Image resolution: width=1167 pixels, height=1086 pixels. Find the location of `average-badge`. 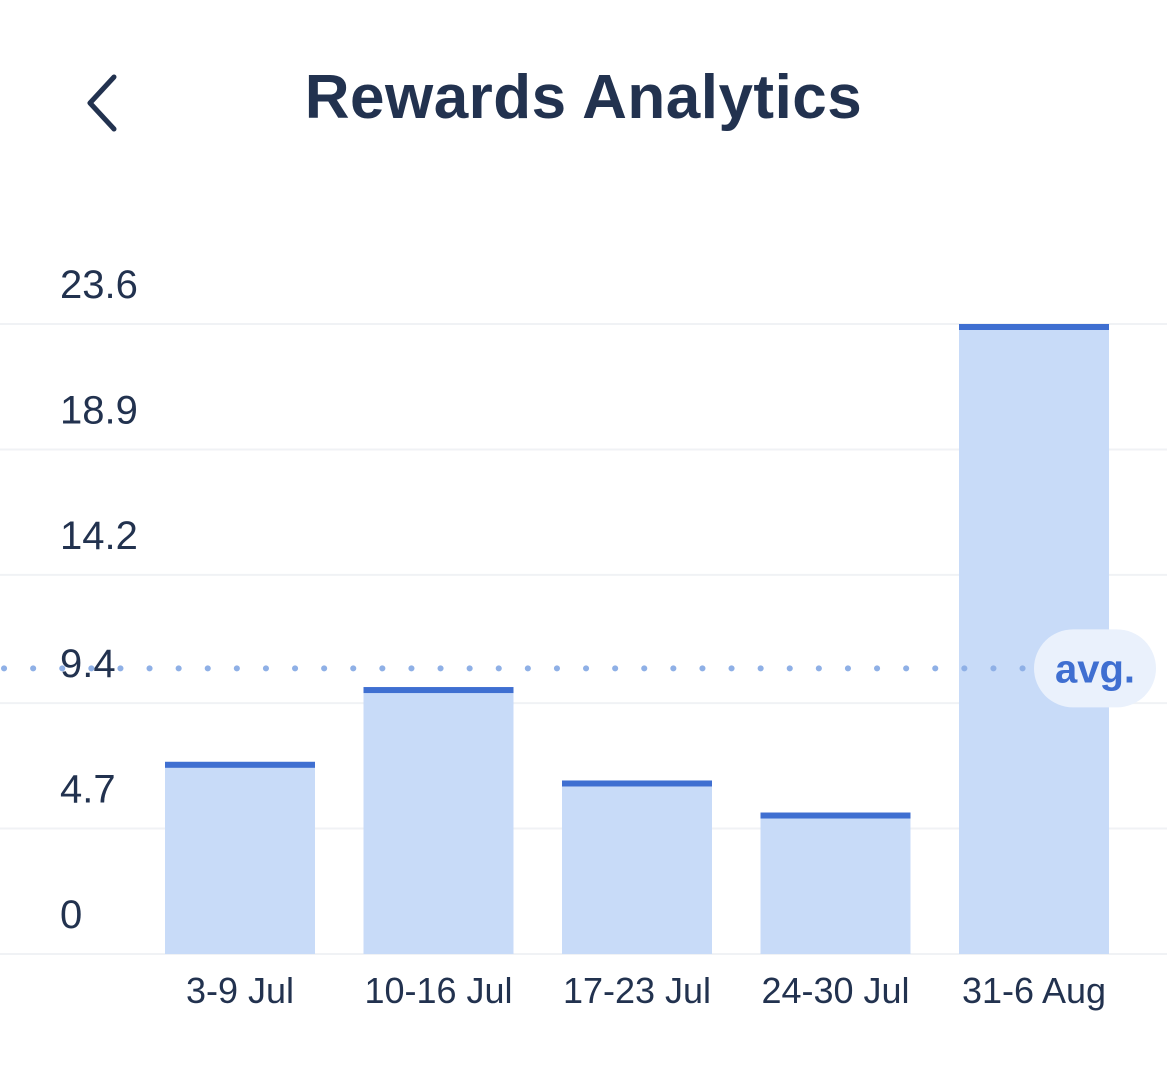

average-badge is located at coordinates (1095, 668).